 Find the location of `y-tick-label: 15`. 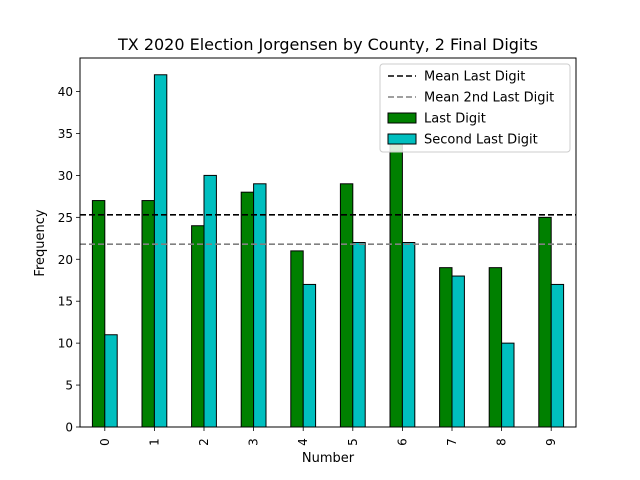

y-tick-label: 15 is located at coordinates (65, 302).